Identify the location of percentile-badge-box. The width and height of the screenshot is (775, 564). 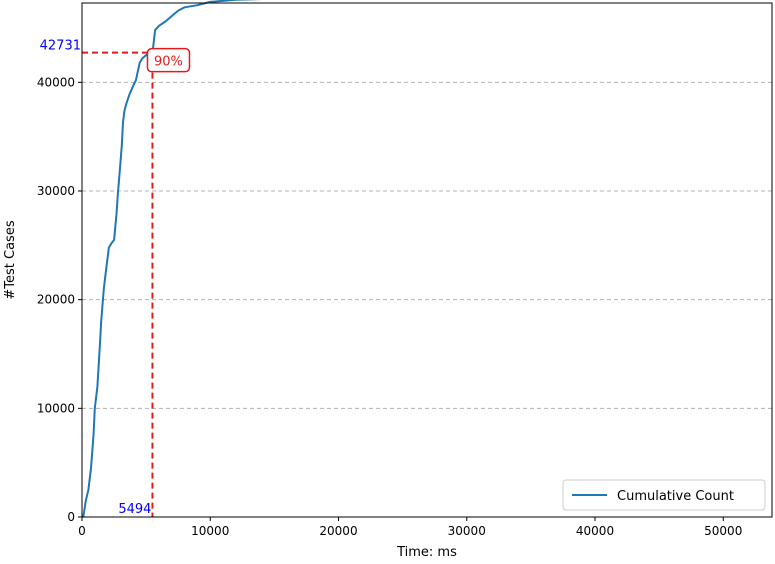
(168, 60).